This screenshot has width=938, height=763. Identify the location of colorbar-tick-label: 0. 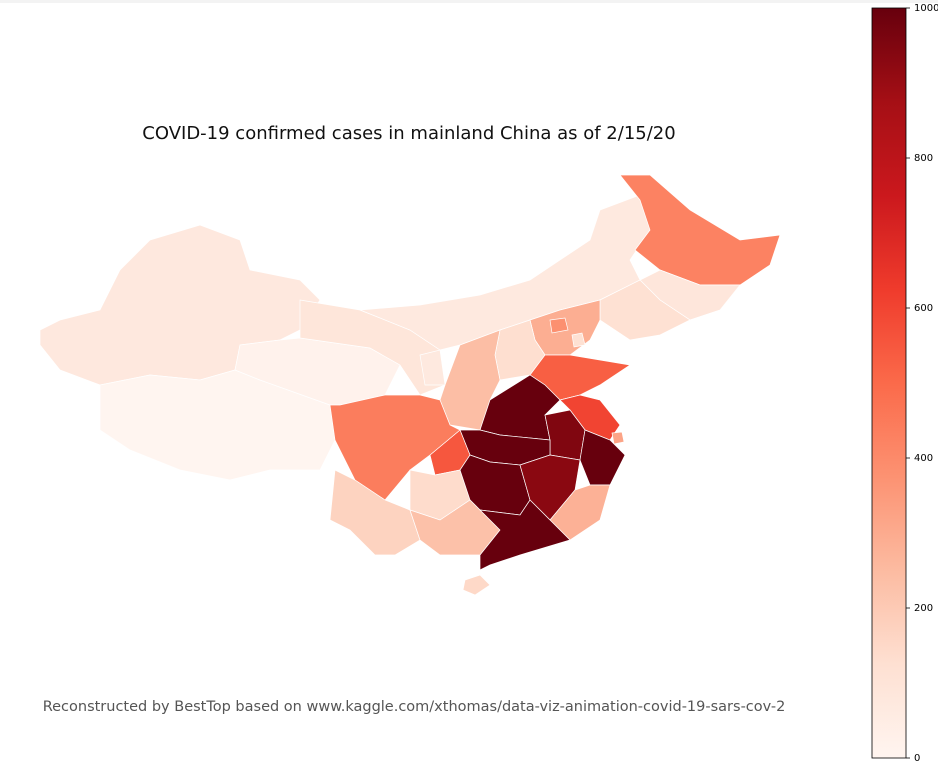
(917, 758).